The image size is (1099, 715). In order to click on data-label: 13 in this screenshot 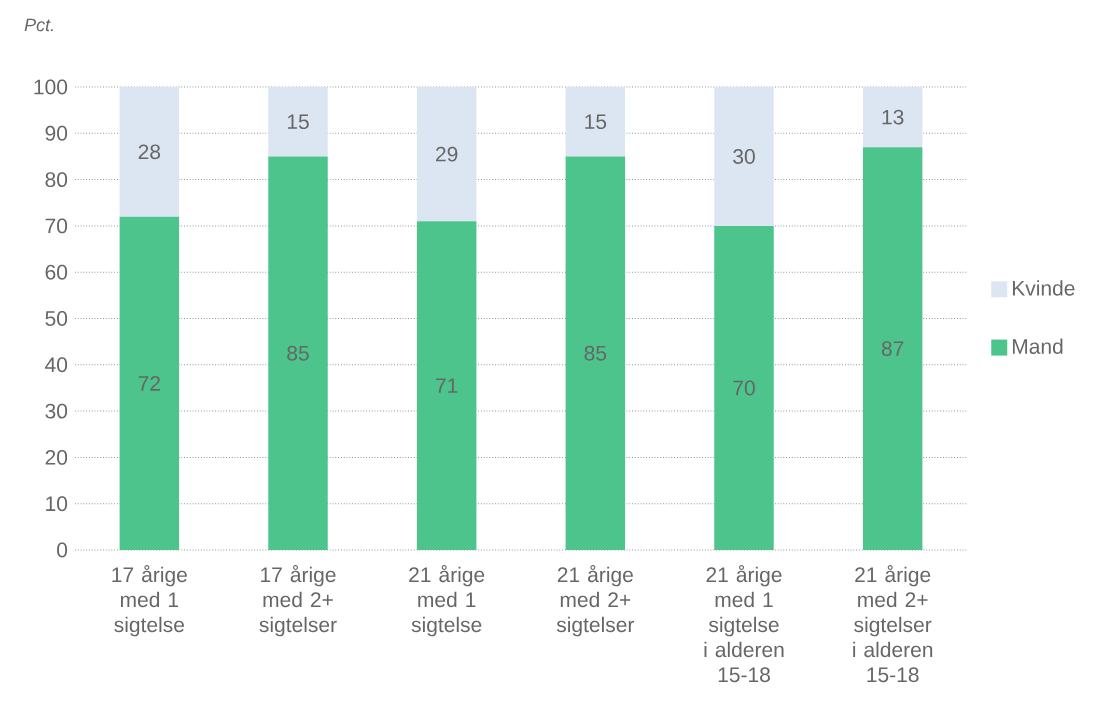, I will do `click(893, 117)`.